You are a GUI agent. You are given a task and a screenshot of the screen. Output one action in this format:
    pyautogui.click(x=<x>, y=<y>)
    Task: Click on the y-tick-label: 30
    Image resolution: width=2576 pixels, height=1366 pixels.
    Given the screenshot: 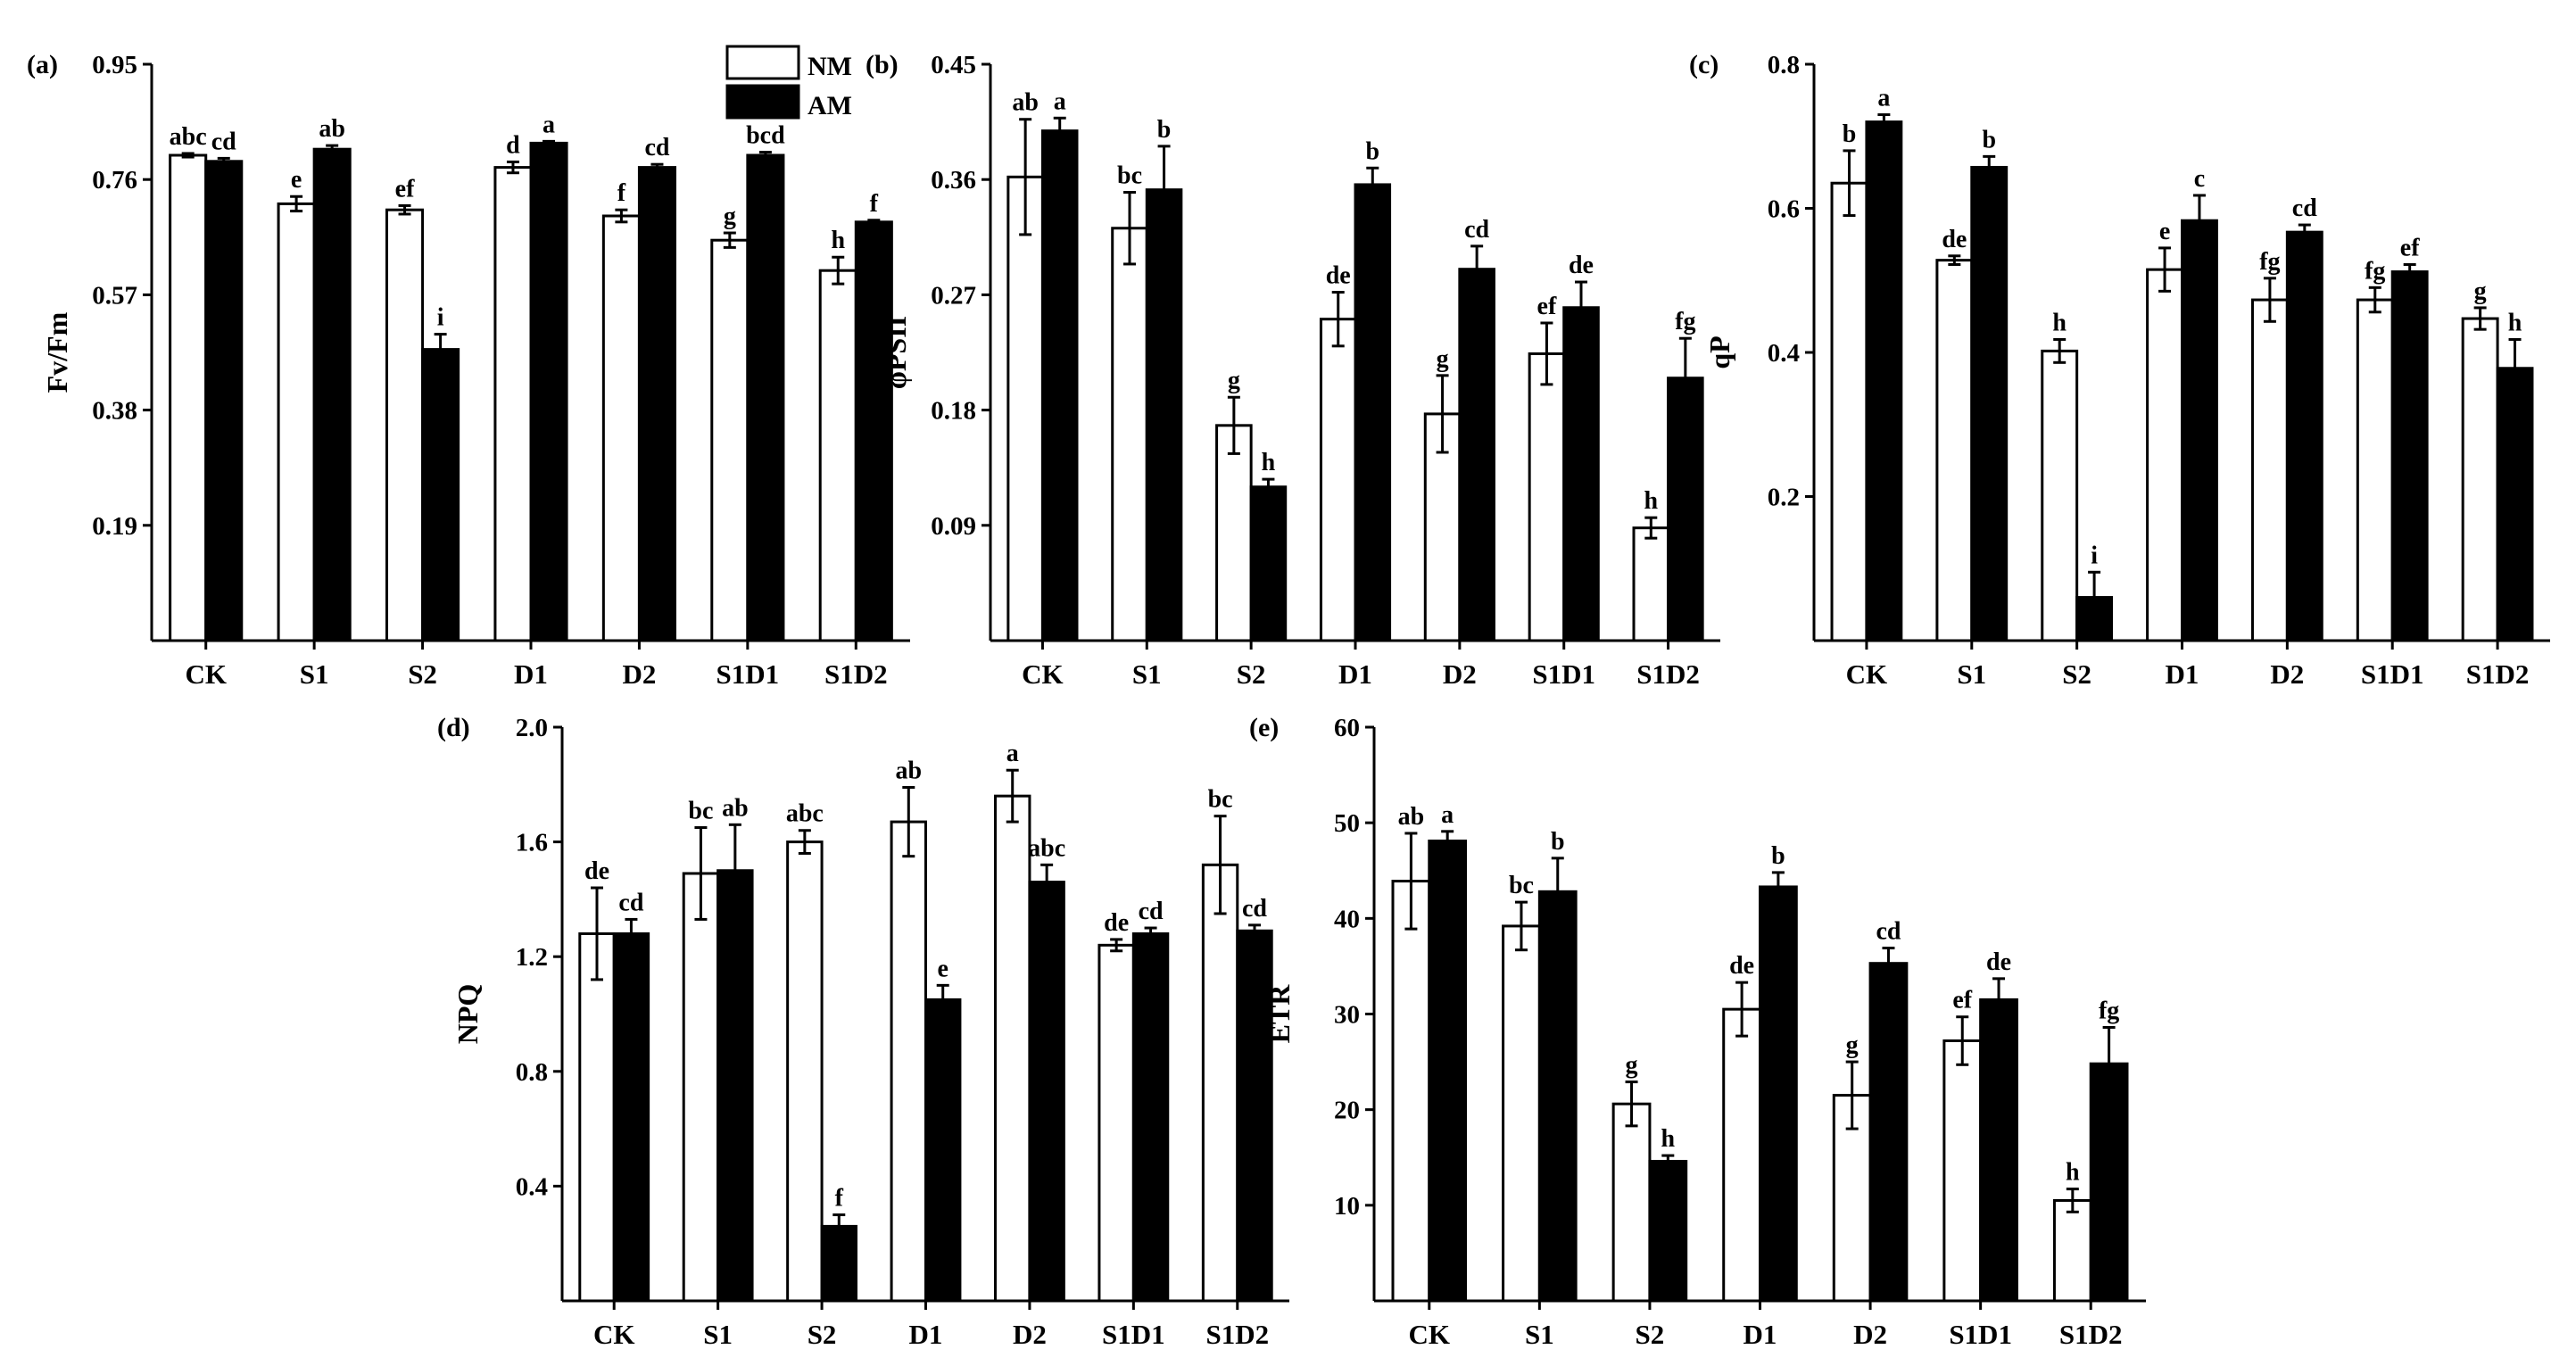 What is the action you would take?
    pyautogui.click(x=1347, y=1016)
    